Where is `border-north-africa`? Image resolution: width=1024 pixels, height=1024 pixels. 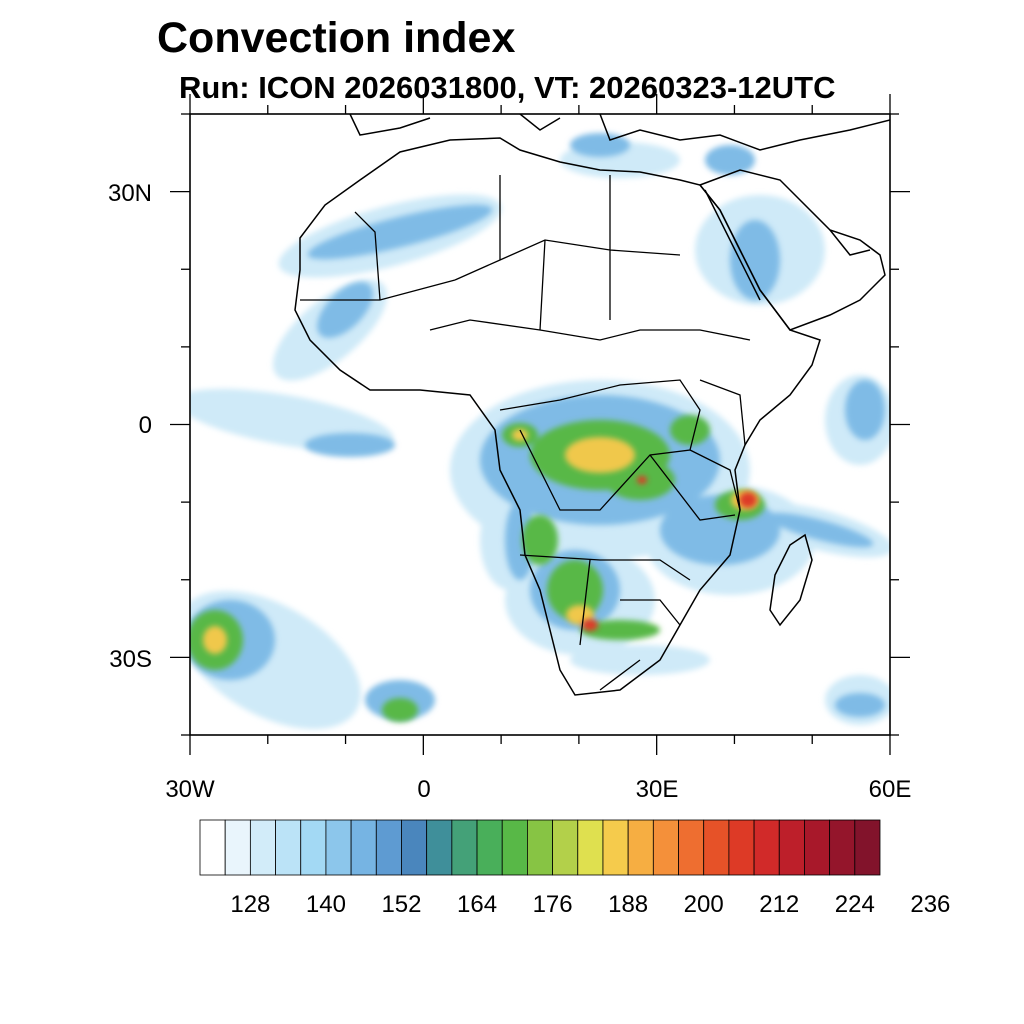 border-north-africa is located at coordinates (517, 253).